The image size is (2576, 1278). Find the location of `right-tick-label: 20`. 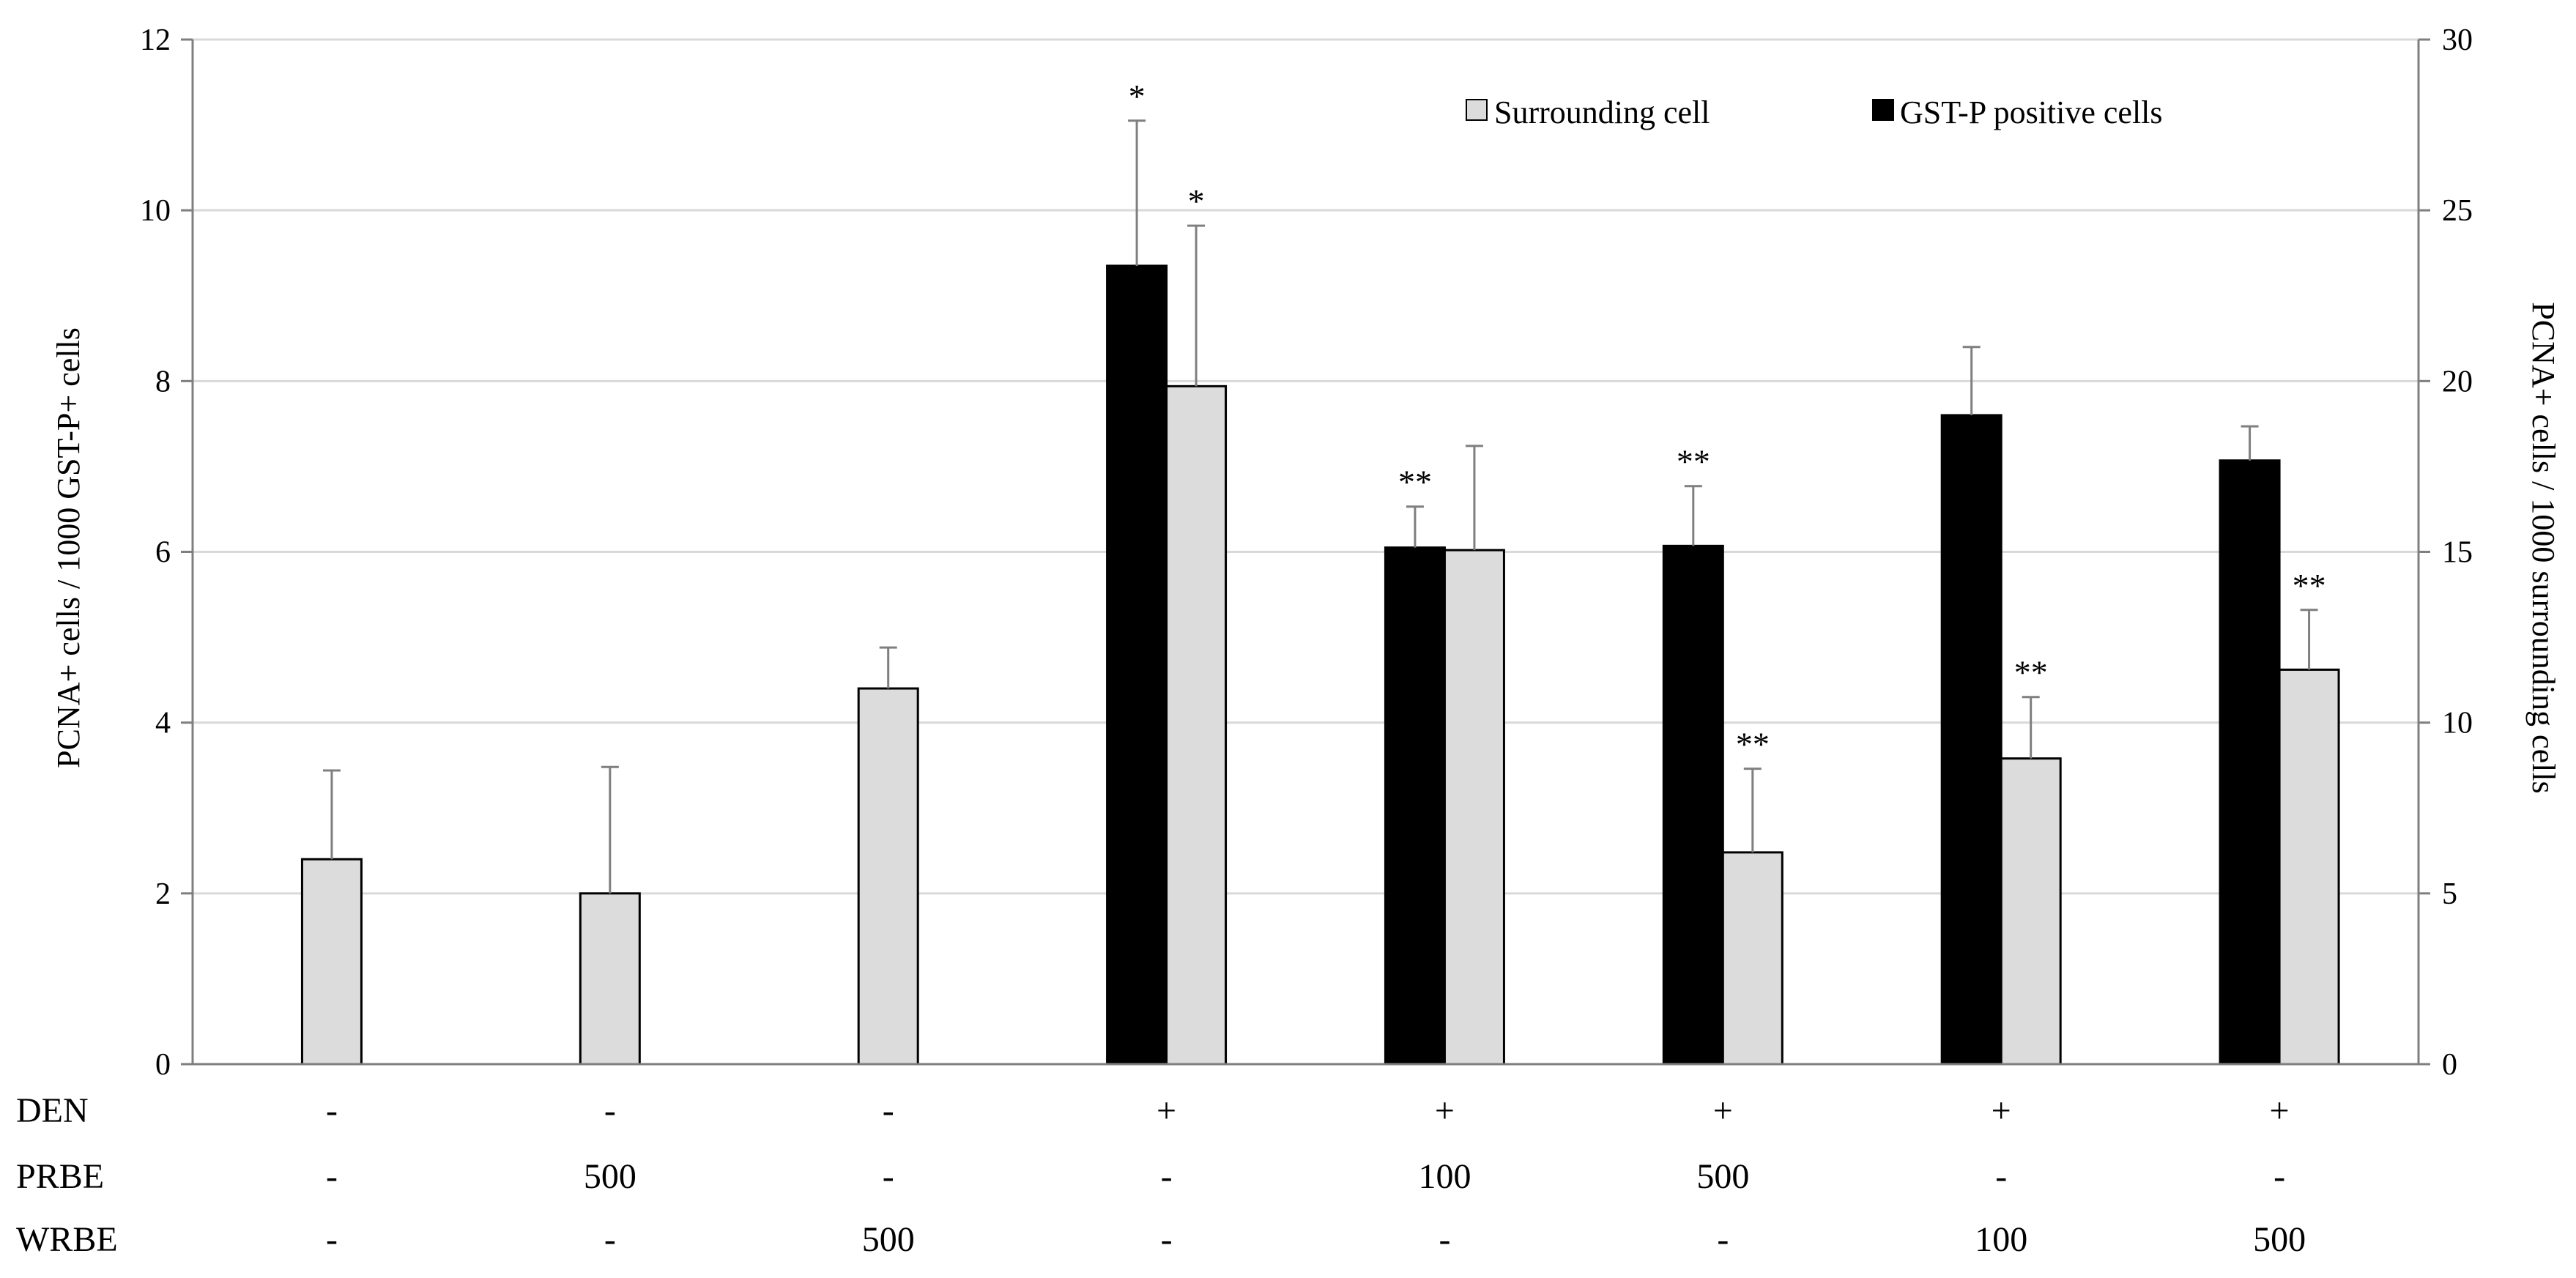

right-tick-label: 20 is located at coordinates (2457, 381).